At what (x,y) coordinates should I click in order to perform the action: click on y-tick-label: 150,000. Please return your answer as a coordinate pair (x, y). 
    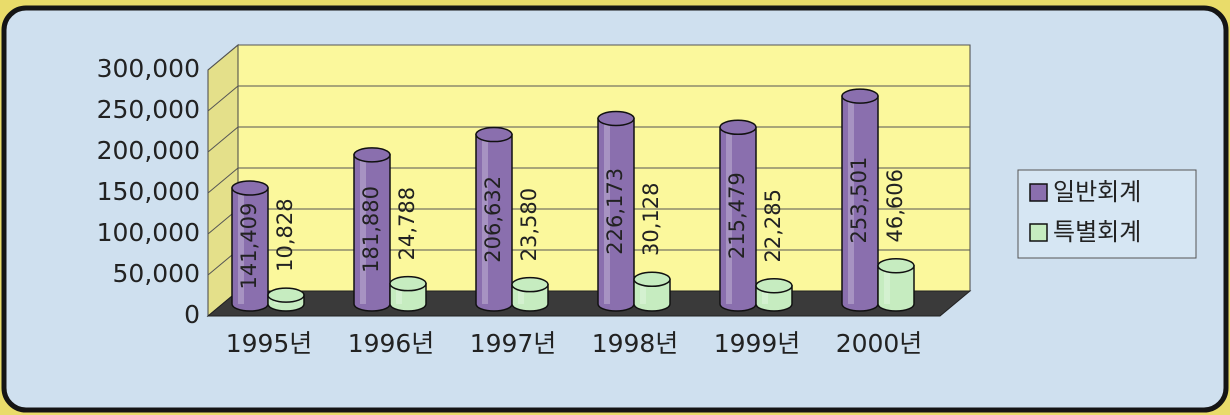
    Looking at the image, I should click on (148, 191).